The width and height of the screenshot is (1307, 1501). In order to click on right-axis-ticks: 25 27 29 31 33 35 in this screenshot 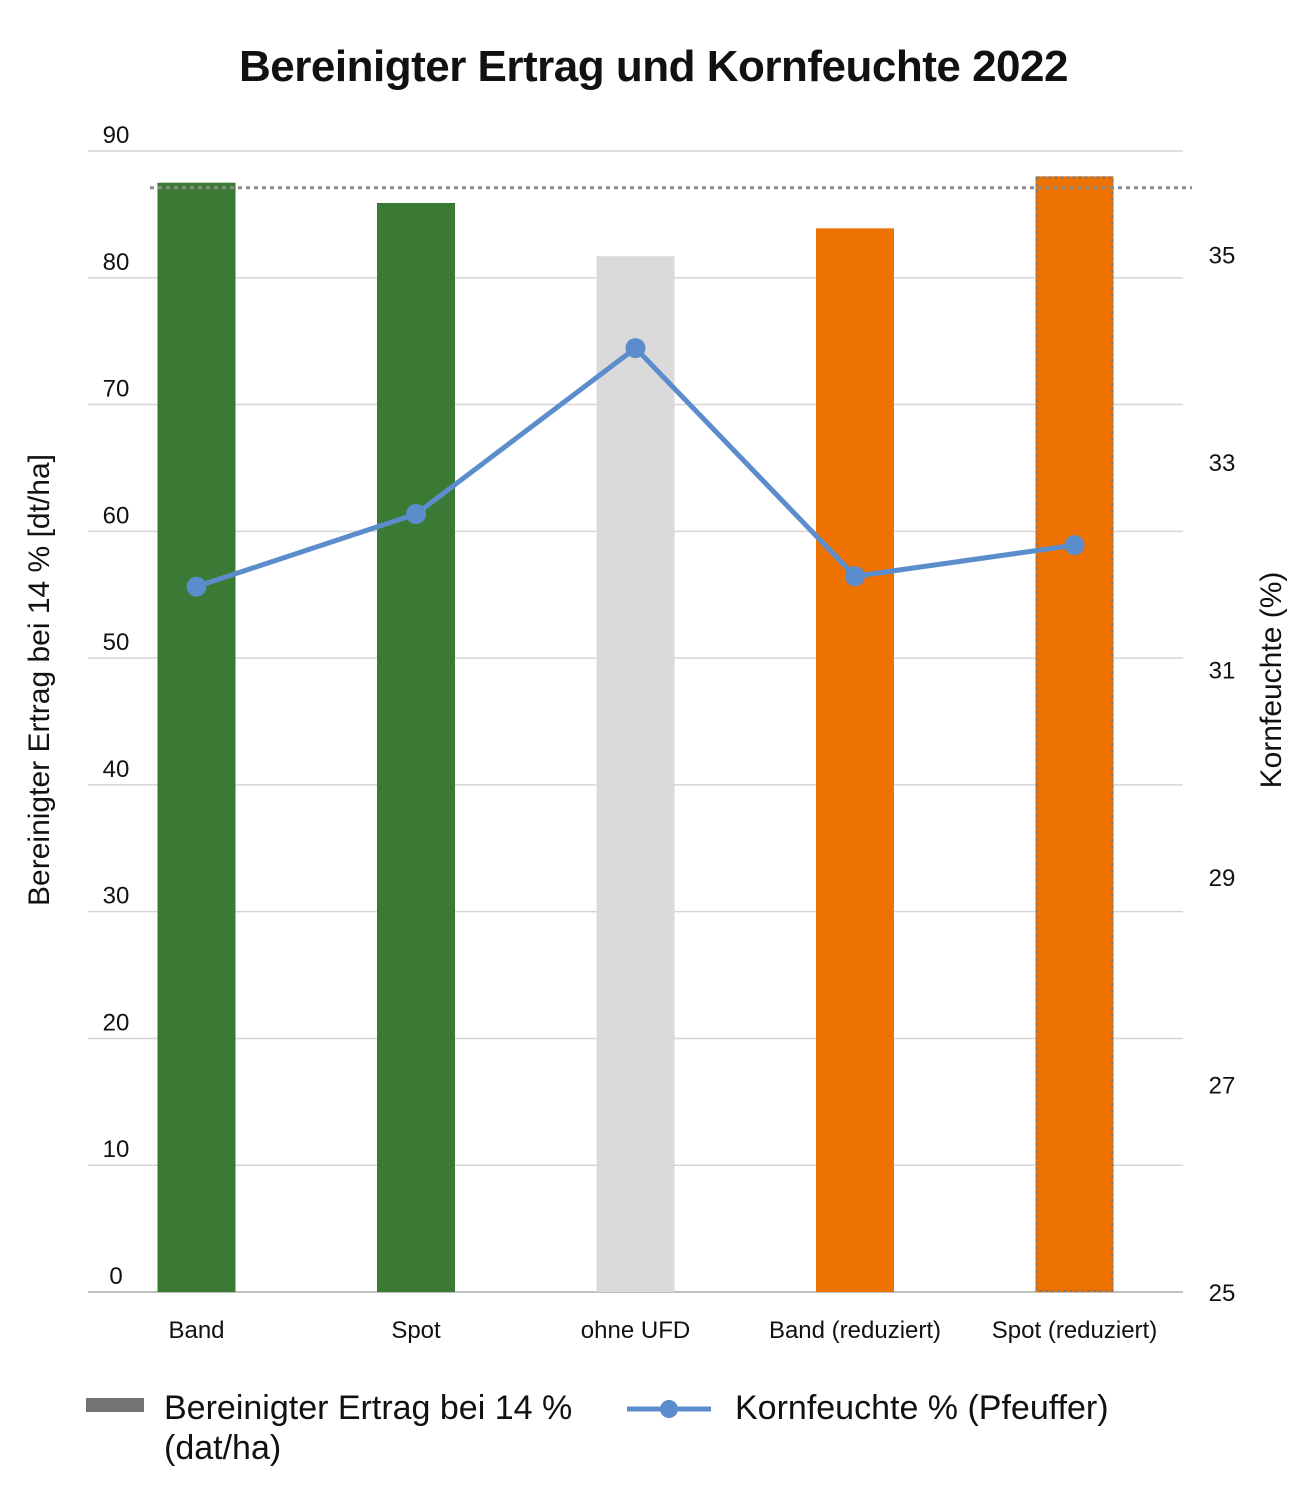, I will do `click(1222, 775)`.